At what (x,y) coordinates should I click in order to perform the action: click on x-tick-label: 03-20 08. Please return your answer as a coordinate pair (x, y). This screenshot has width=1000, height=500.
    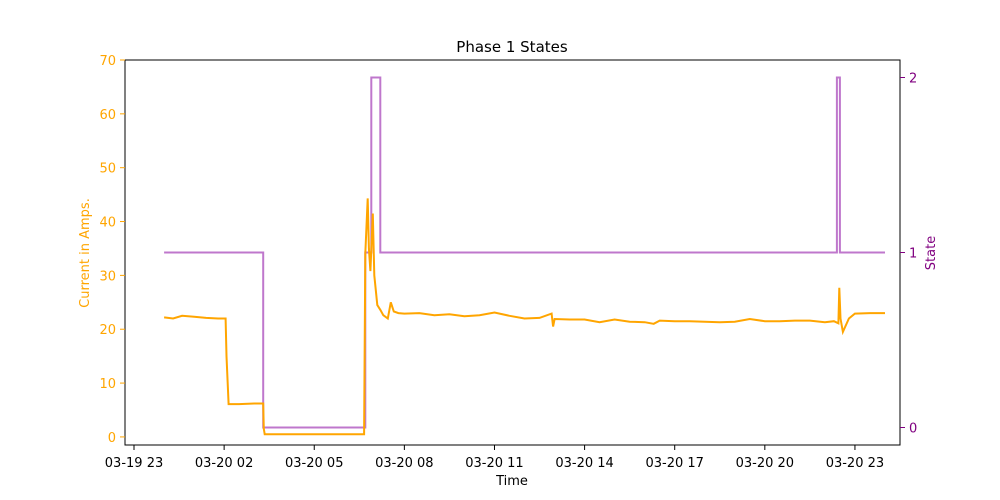
    Looking at the image, I should click on (404, 463).